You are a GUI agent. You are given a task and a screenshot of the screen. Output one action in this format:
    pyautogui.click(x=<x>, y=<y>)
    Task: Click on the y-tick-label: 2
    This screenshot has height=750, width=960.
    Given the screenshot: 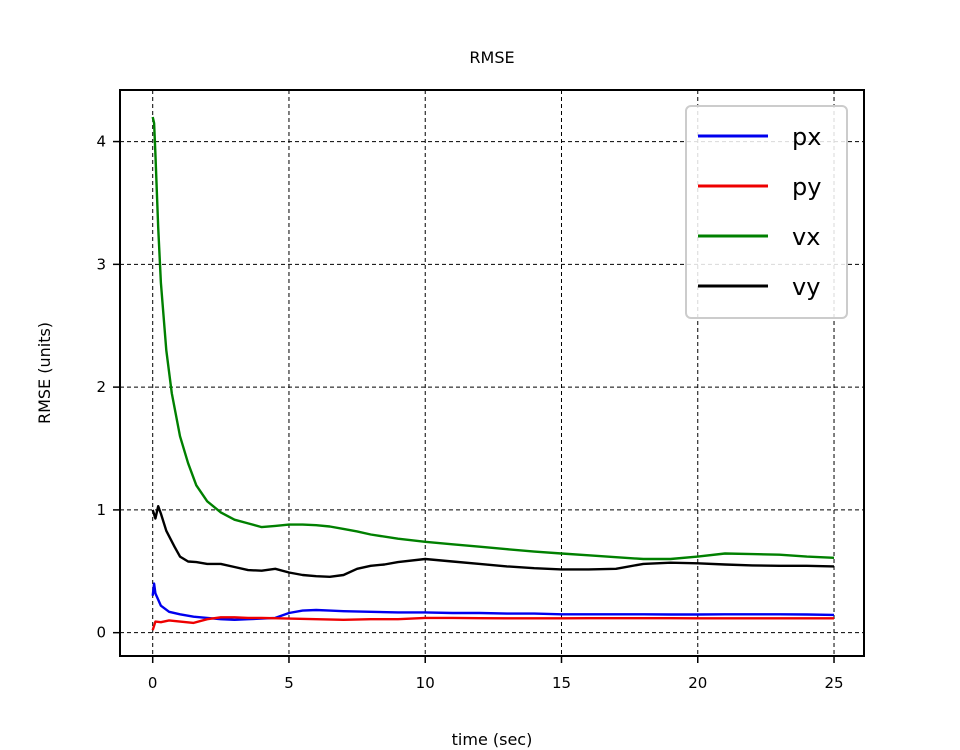 What is the action you would take?
    pyautogui.click(x=101, y=387)
    